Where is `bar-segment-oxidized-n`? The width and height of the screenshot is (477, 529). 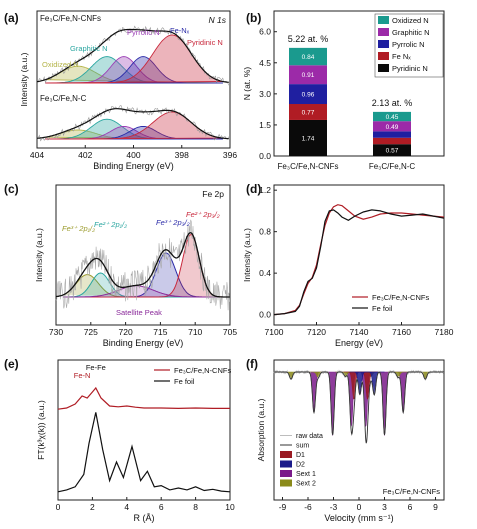 bar-segment-oxidized-n is located at coordinates (392, 116).